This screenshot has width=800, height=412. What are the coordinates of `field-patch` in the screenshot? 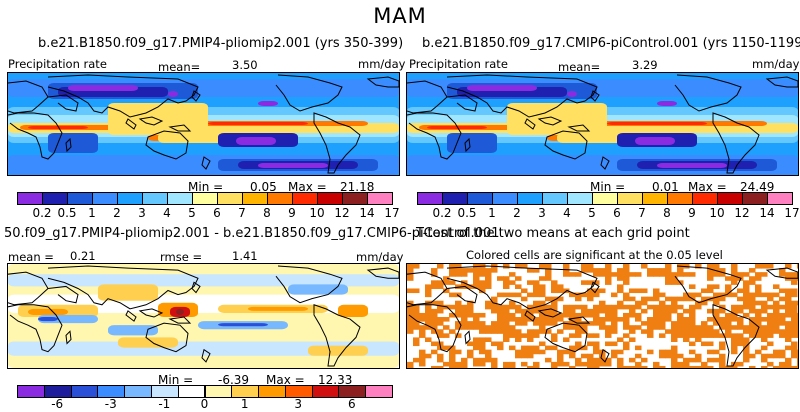 It's located at (338, 350).